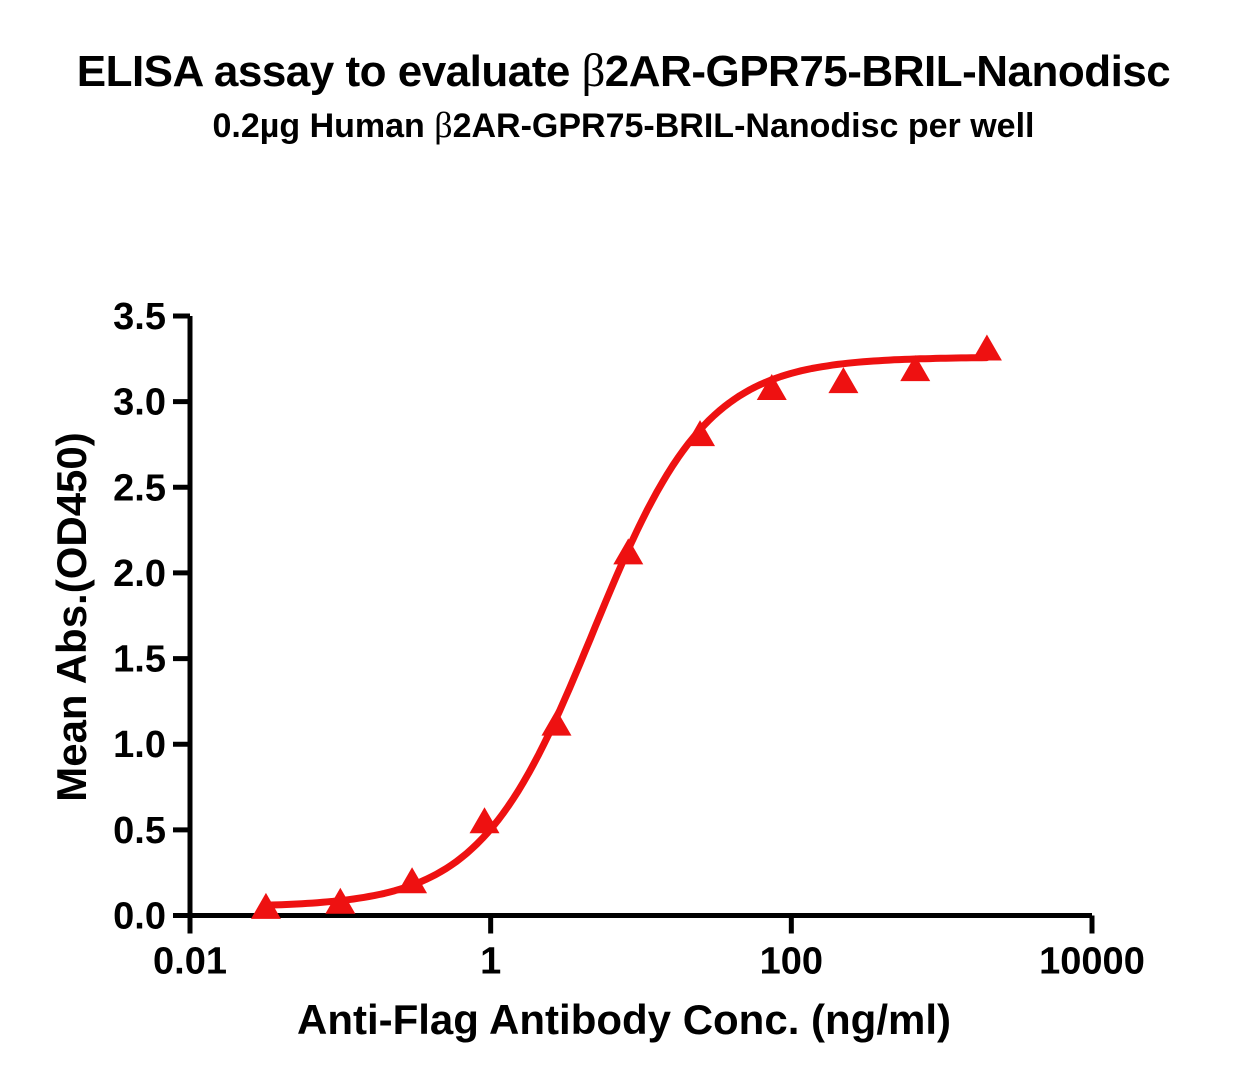  Describe the element at coordinates (139, 745) in the screenshot. I see `y-tick-label: 1.0` at that location.